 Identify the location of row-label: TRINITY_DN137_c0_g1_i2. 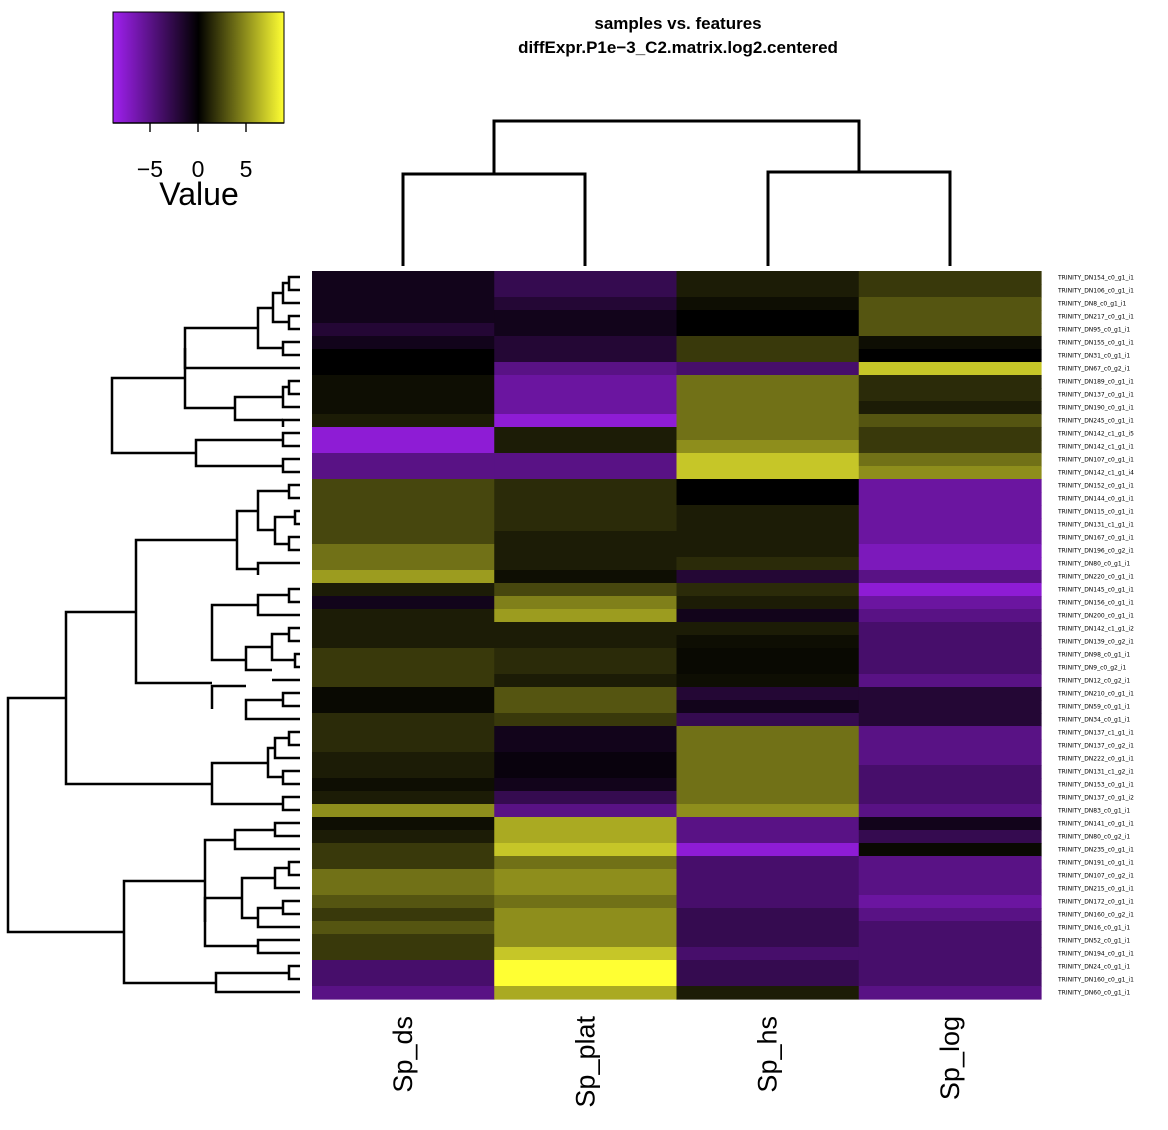
(1095, 798).